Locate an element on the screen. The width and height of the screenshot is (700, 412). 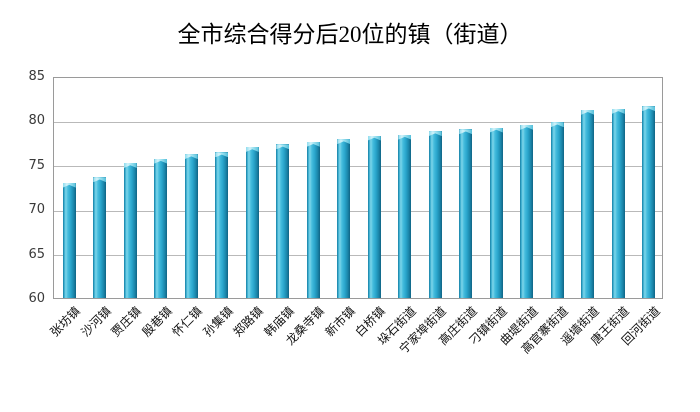
bar-刁镇街道 is located at coordinates (496, 212).